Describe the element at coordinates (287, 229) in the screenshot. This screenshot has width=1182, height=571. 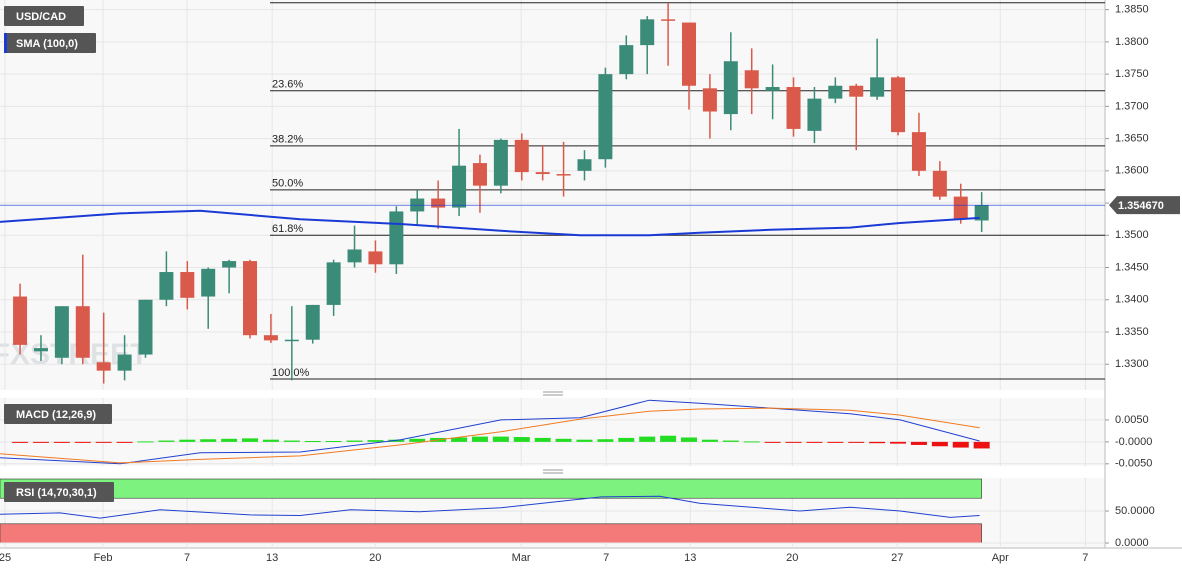
I see `fib-label: 61.8%` at that location.